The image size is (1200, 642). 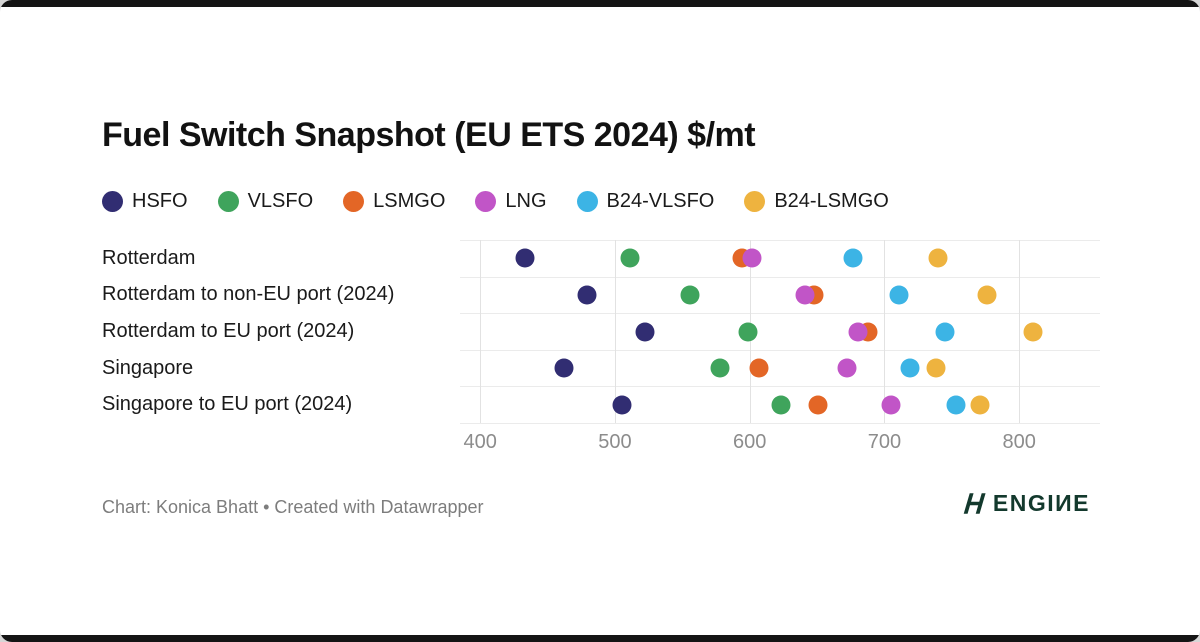 I want to click on legend-item-b24-lsmgo: B24-LSMGO, so click(x=816, y=201).